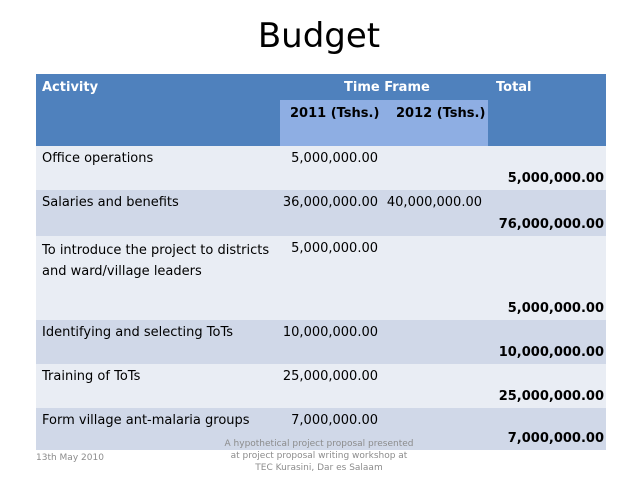 The width and height of the screenshot is (638, 478). I want to click on activity-cell: Office operations, so click(98, 158).